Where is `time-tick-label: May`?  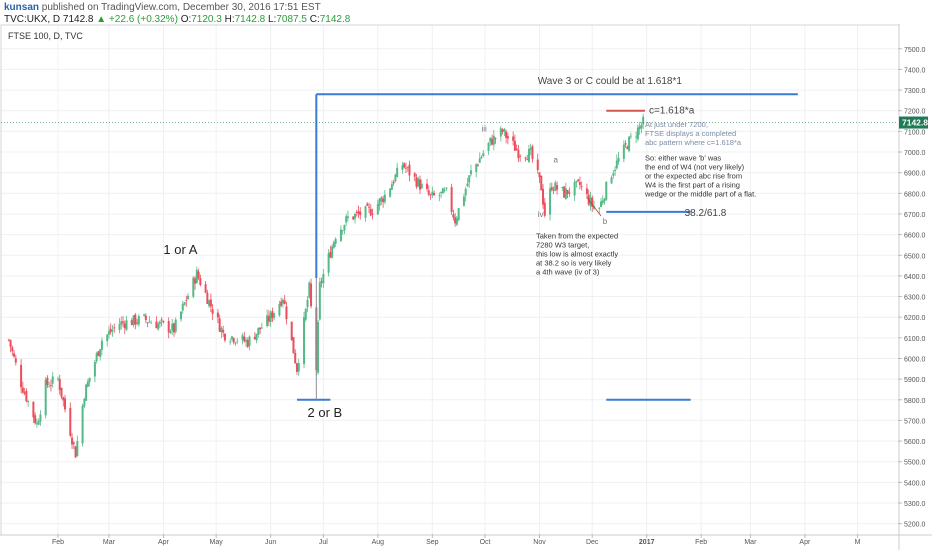
time-tick-label: May is located at coordinates (217, 542).